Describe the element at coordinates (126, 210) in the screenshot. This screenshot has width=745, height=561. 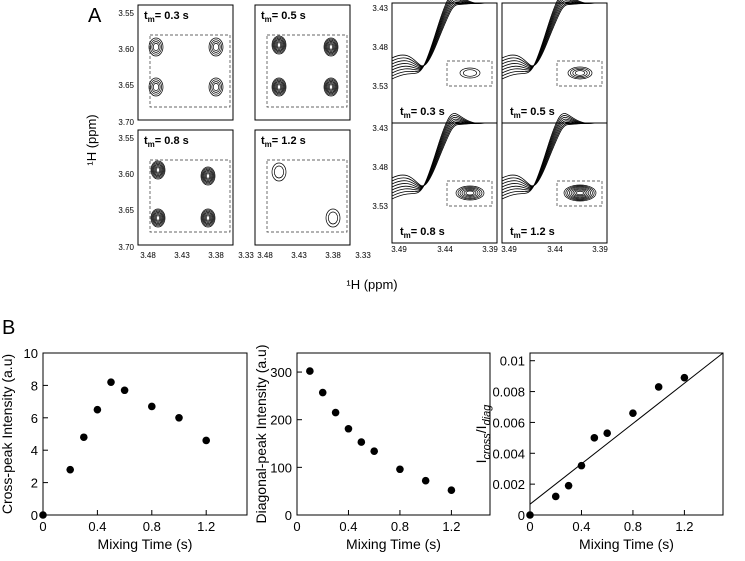
I see `y-tick-label: 3.65` at that location.